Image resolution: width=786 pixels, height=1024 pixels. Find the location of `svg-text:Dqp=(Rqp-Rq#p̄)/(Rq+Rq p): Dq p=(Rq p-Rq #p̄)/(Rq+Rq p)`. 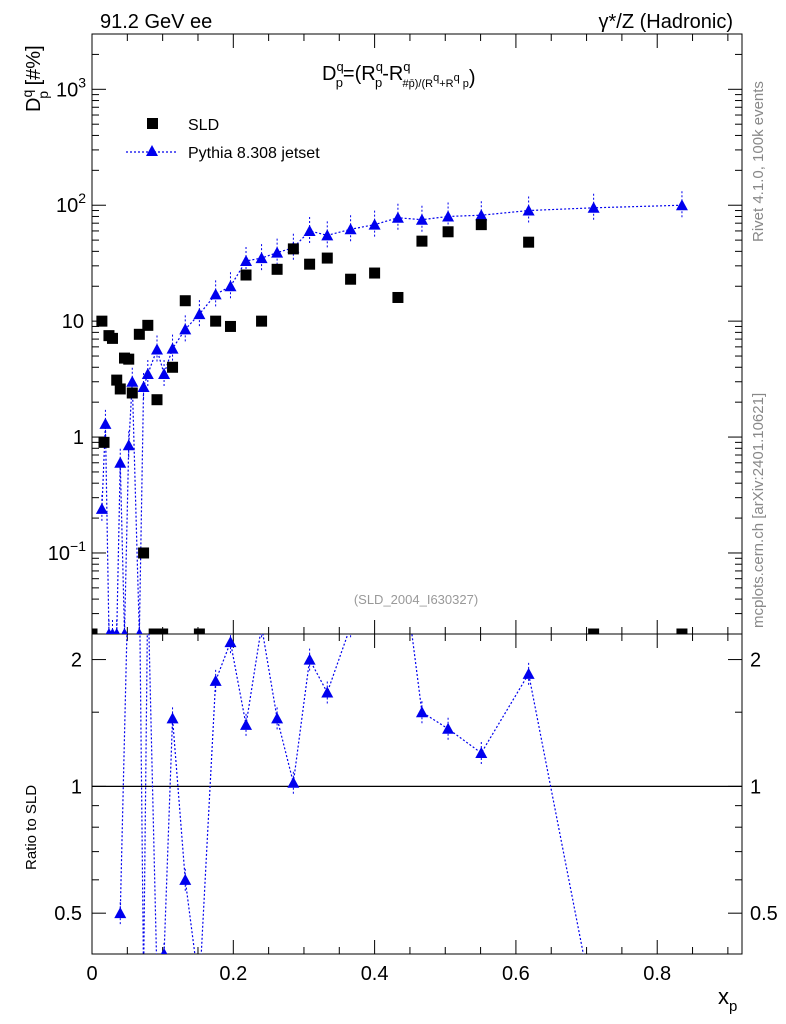

svg-text:Dqp=(Rqp-Rq#p̄)/(Rq+Rq p): Dq p=(Rq p-Rq #p̄)/(Rq+Rq p) is located at coordinates (399, 74).